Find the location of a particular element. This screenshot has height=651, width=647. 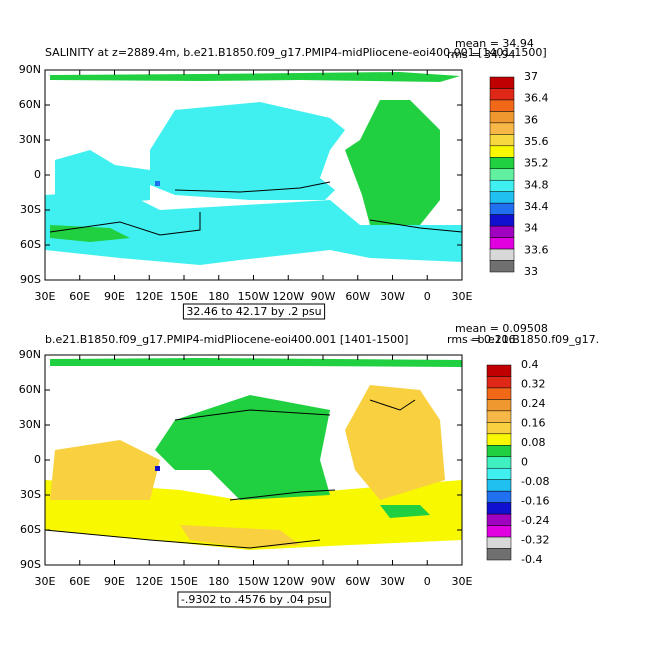

colorbar-label: 0.16 is located at coordinates (533, 423).